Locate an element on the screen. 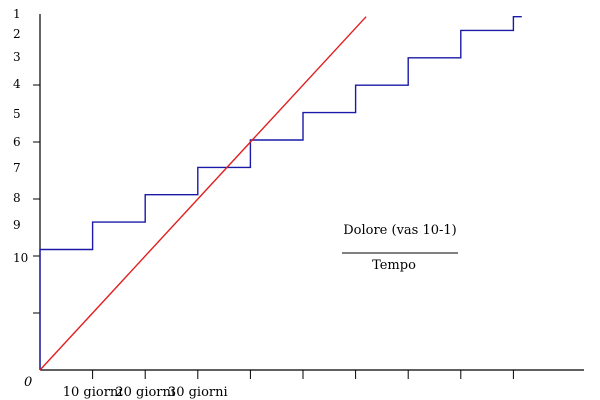 Image resolution: width=600 pixels, height=400 pixels. y-tick-label: 5 is located at coordinates (17, 114).